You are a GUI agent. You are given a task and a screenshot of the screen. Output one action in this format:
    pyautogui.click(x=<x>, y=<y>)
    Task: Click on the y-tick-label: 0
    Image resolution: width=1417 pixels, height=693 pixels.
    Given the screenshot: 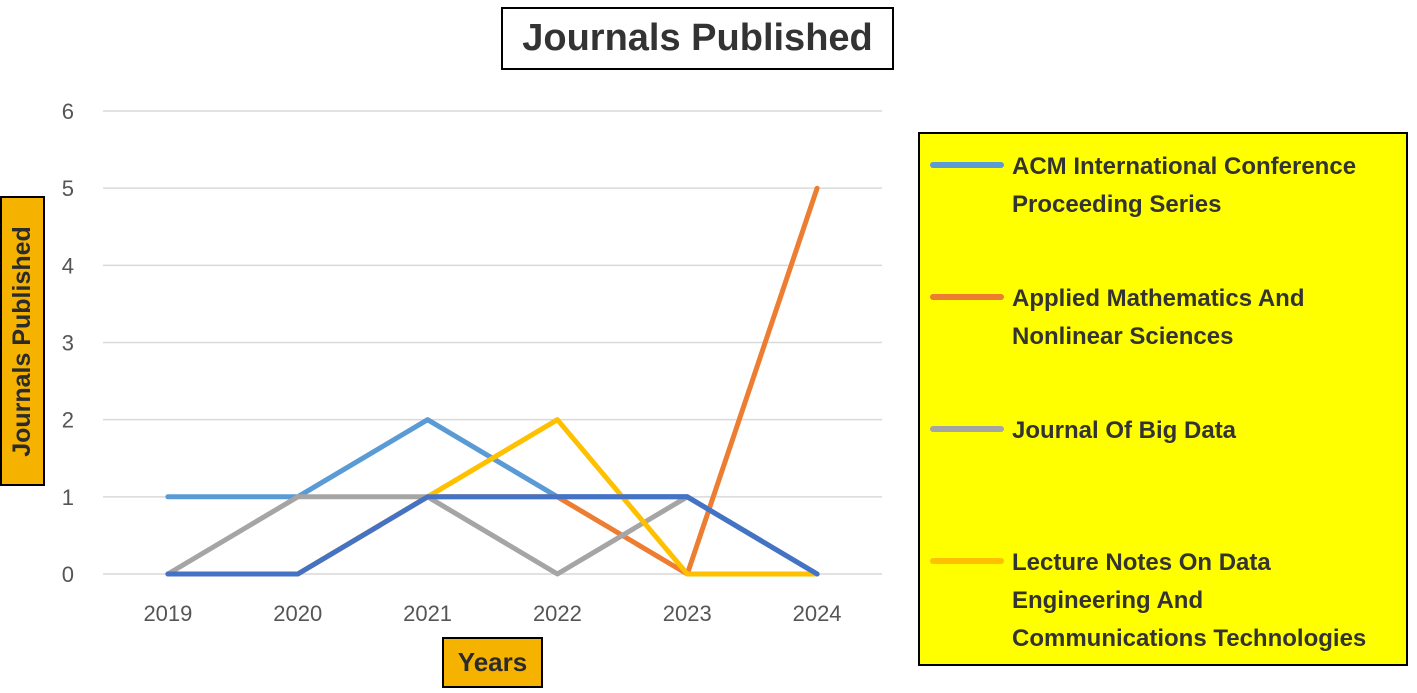 What is the action you would take?
    pyautogui.click(x=68, y=574)
    